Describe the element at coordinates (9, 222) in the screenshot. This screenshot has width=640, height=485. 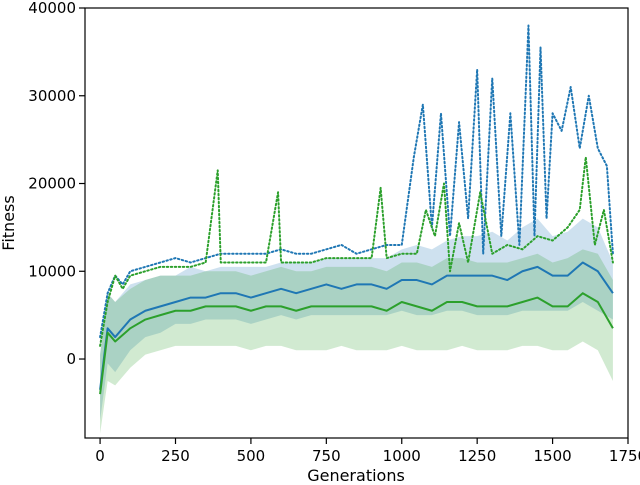
I see `y-axis-label: Fitness` at that location.